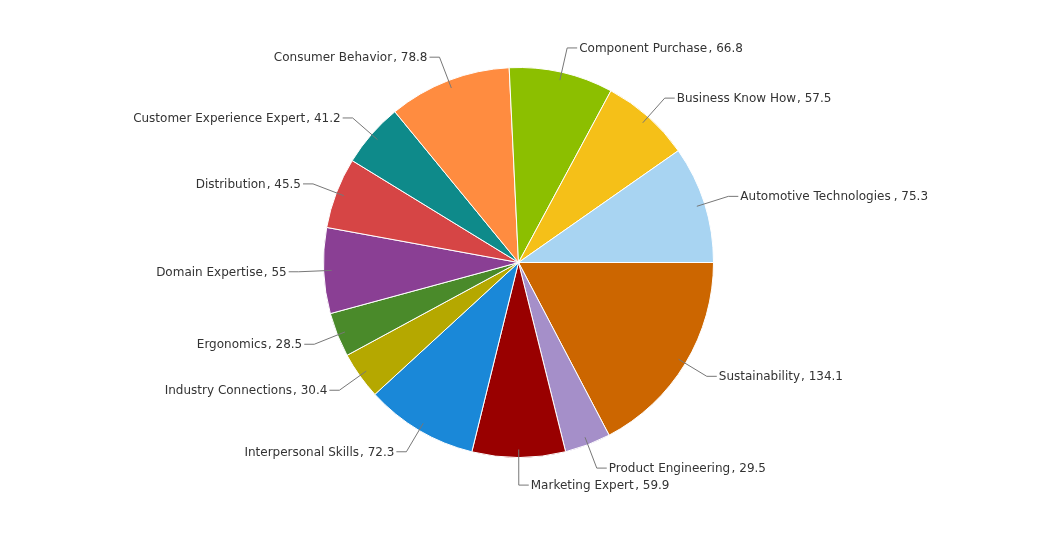 The width and height of the screenshot is (1037, 535). I want to click on data-label: , 28.5, so click(285, 344).